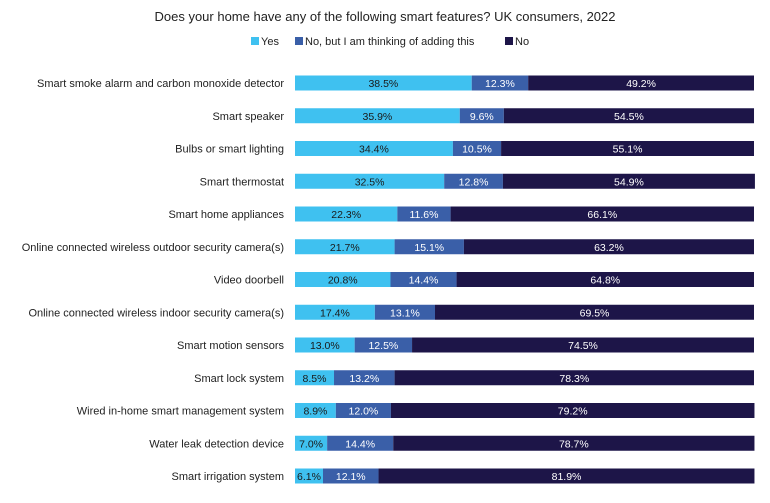 The height and width of the screenshot is (503, 770). I want to click on category-label: Bulbs or smart lighting, so click(229, 150).